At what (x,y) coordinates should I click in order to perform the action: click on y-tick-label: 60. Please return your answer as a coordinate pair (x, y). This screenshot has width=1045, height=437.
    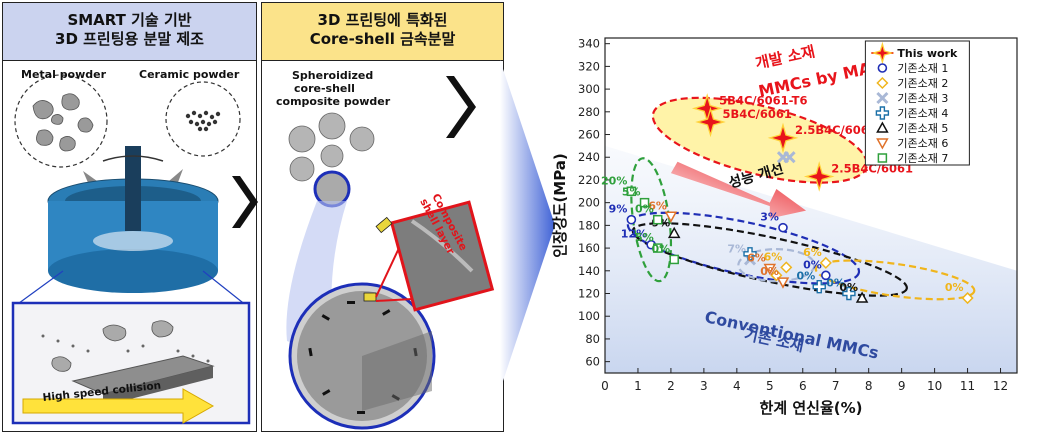
    Looking at the image, I should click on (592, 362).